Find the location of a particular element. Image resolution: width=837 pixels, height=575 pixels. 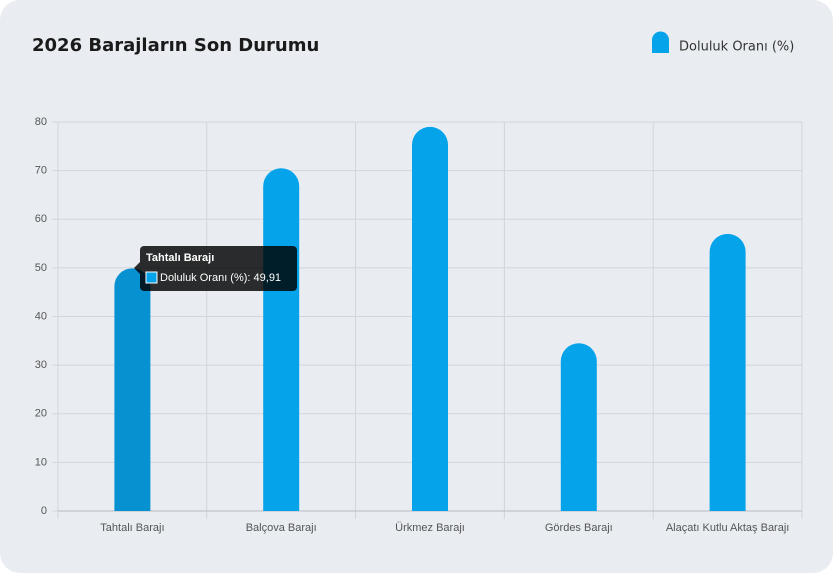

tooltip-label: Doluluk Oranı (%): 49,91 is located at coordinates (220, 278).